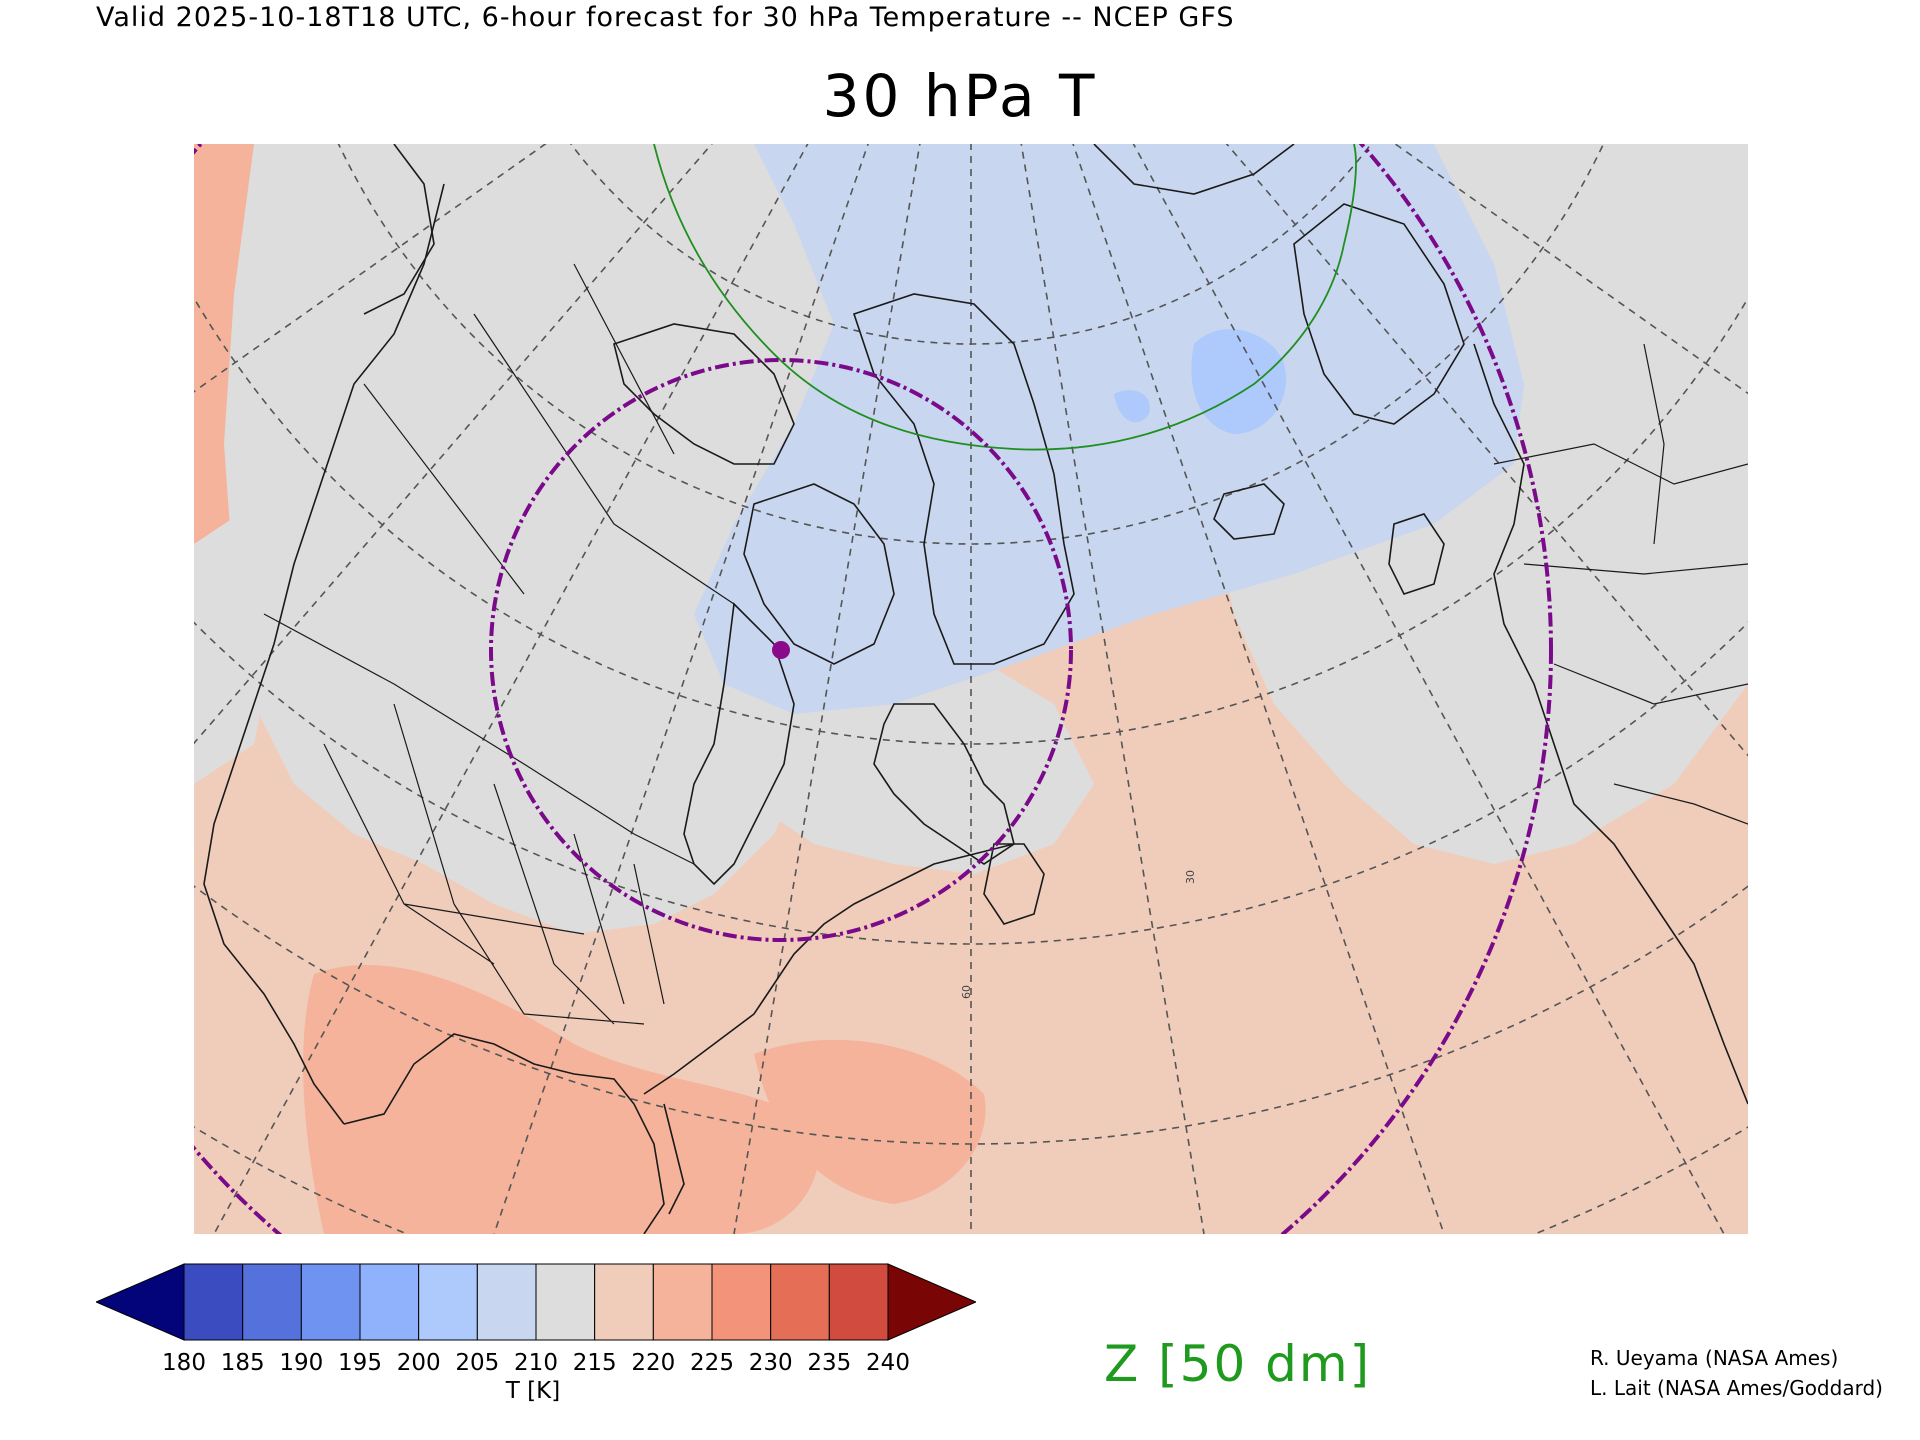 This screenshot has height=1440, width=1920. Describe the element at coordinates (504, 1133) in the screenshot. I see `gulf-coast` at that location.